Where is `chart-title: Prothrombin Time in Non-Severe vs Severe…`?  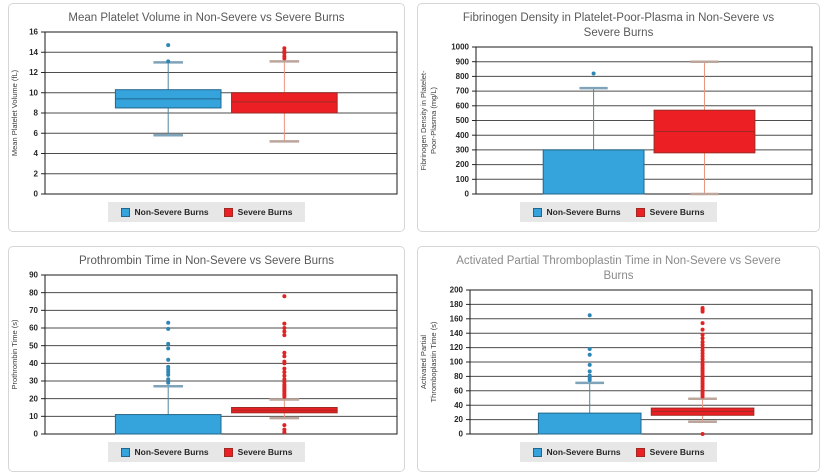 chart-title: Prothrombin Time in Non-Severe vs Severe… is located at coordinates (206, 261).